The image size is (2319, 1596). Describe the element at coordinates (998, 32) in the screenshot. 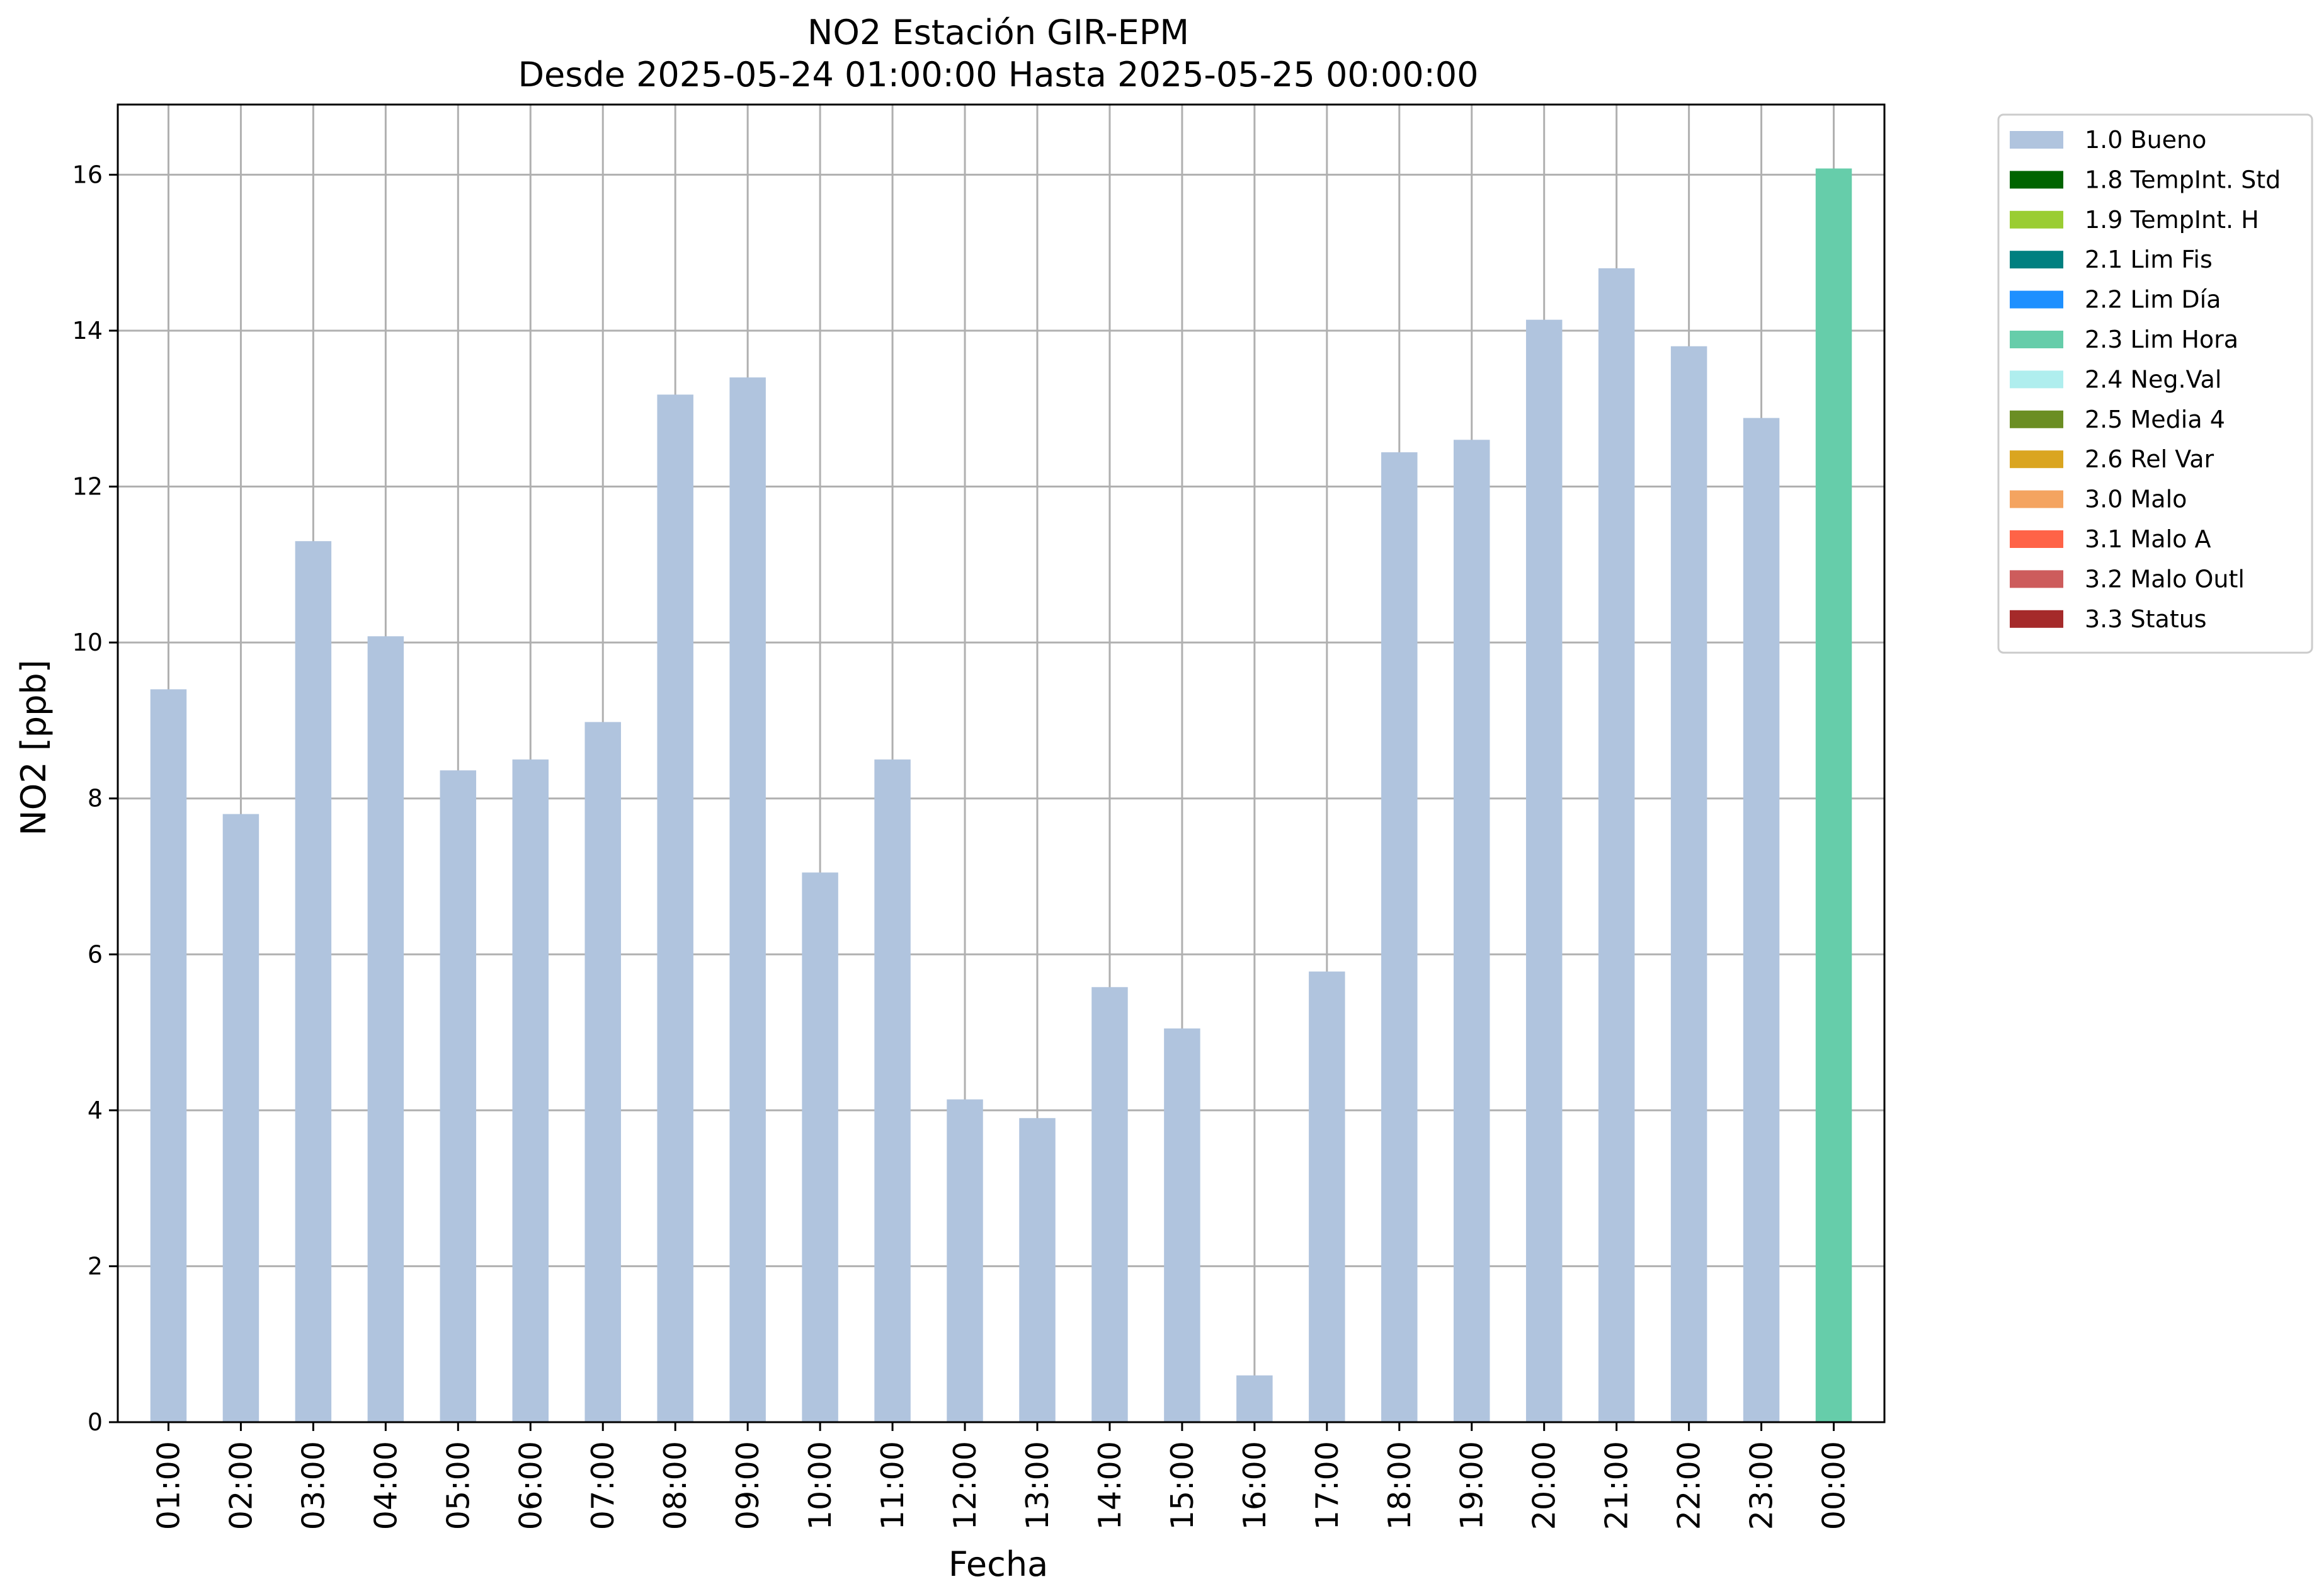

I see `chart-title: NO2 Estación GIR-EPM` at that location.